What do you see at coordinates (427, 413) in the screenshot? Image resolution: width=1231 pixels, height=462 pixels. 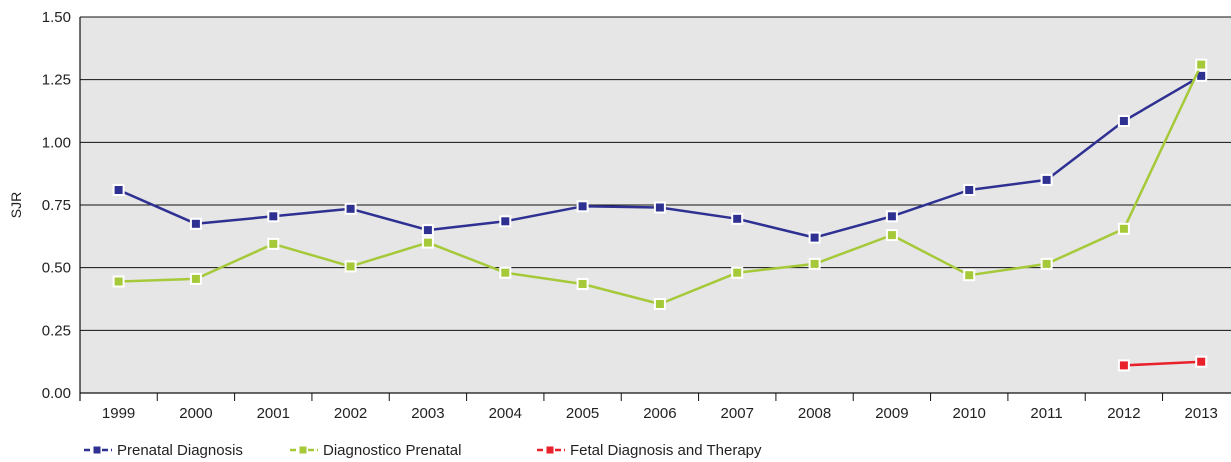 I see `x-tick-label: 2003` at bounding box center [427, 413].